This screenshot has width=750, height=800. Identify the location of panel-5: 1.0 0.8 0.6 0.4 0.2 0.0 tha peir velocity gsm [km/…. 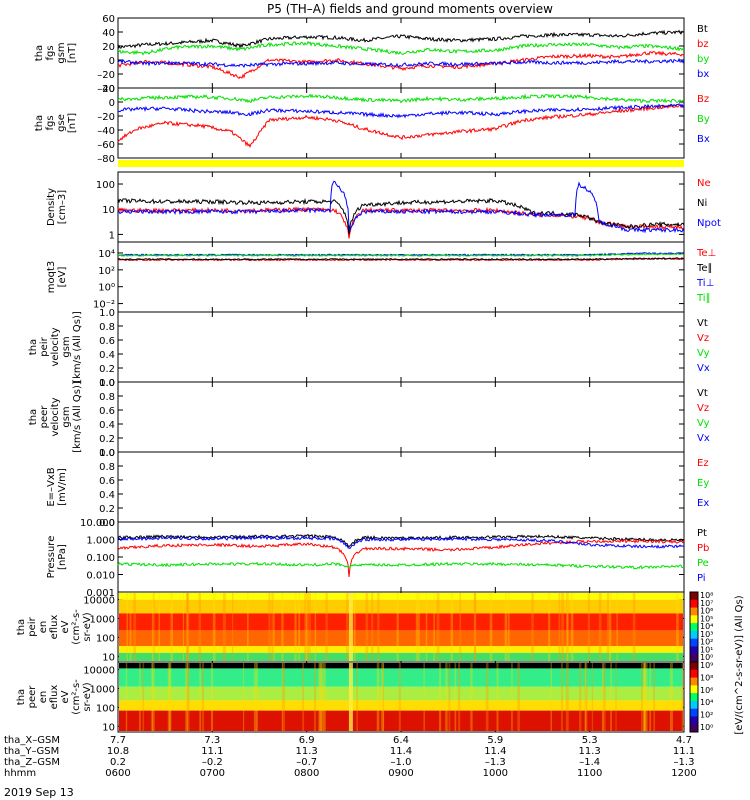
(369, 348).